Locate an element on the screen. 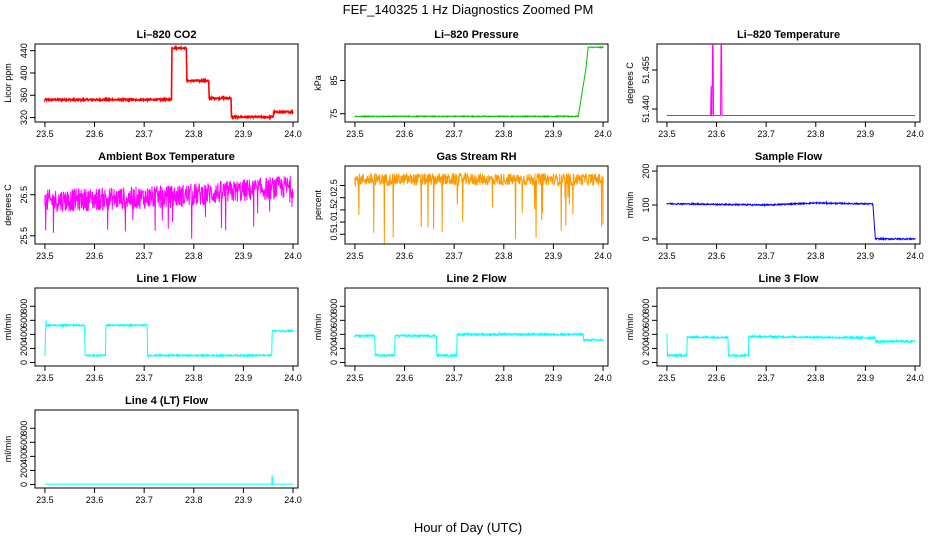  panel-title: Line 3 Flow is located at coordinates (789, 279).